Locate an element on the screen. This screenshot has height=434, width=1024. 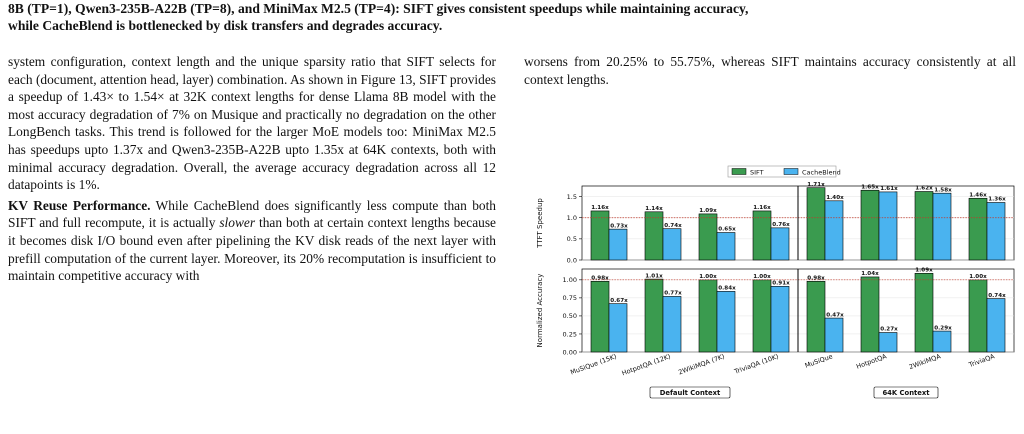
y-tick-label: 1.00 is located at coordinates (570, 280).